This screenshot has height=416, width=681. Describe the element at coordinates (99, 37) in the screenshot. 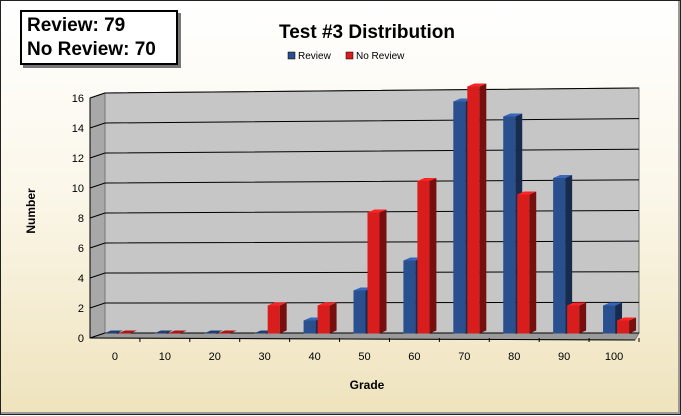

I see `class-average-box: Review: 79 No Review: 70` at that location.